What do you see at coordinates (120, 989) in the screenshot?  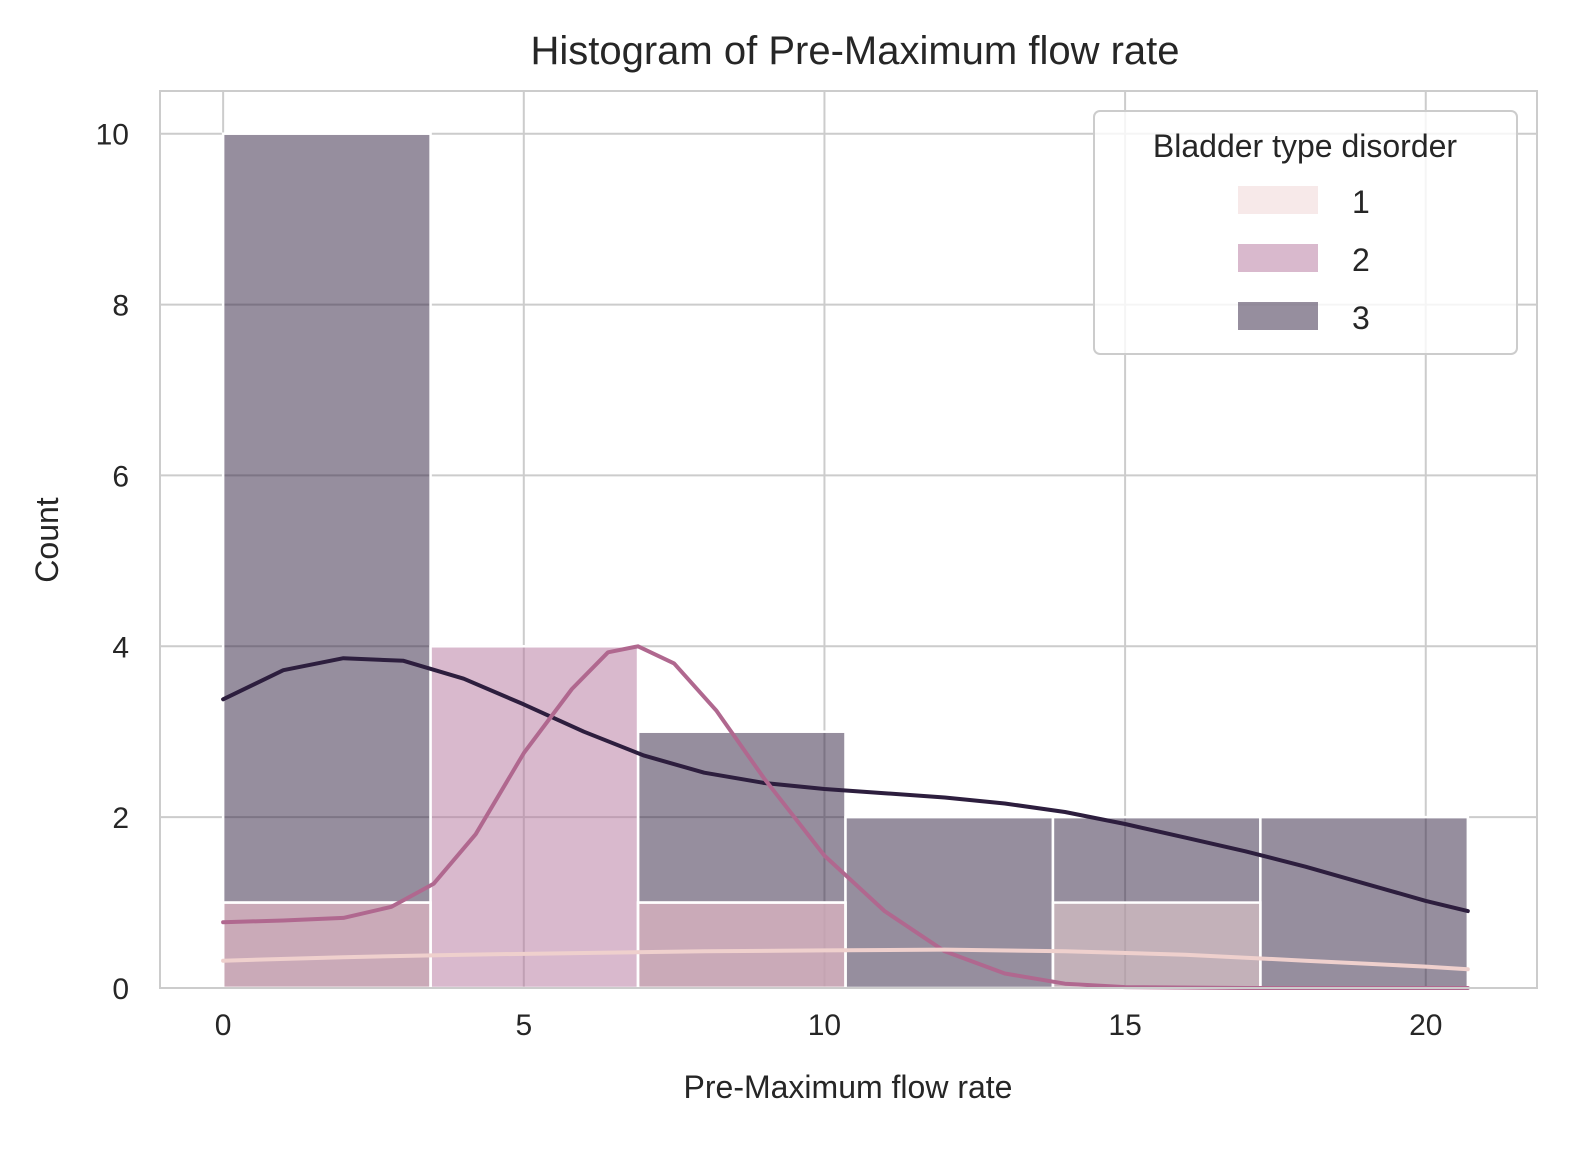 I see `y-tick-label: 0` at bounding box center [120, 989].